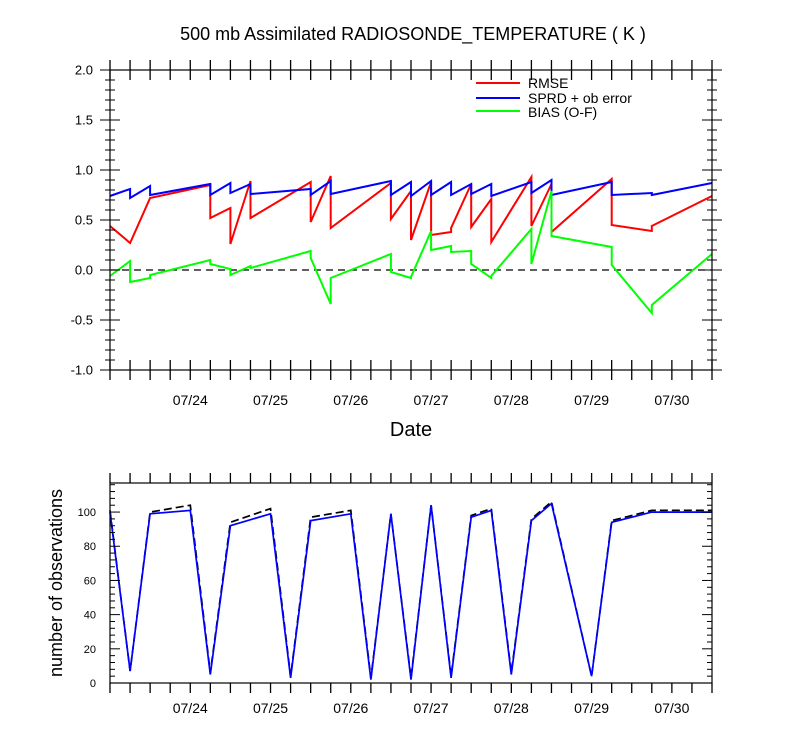 The height and width of the screenshot is (755, 800). Describe the element at coordinates (562, 112) in the screenshot. I see `legend-bias-label: BIAS (O-F)` at that location.